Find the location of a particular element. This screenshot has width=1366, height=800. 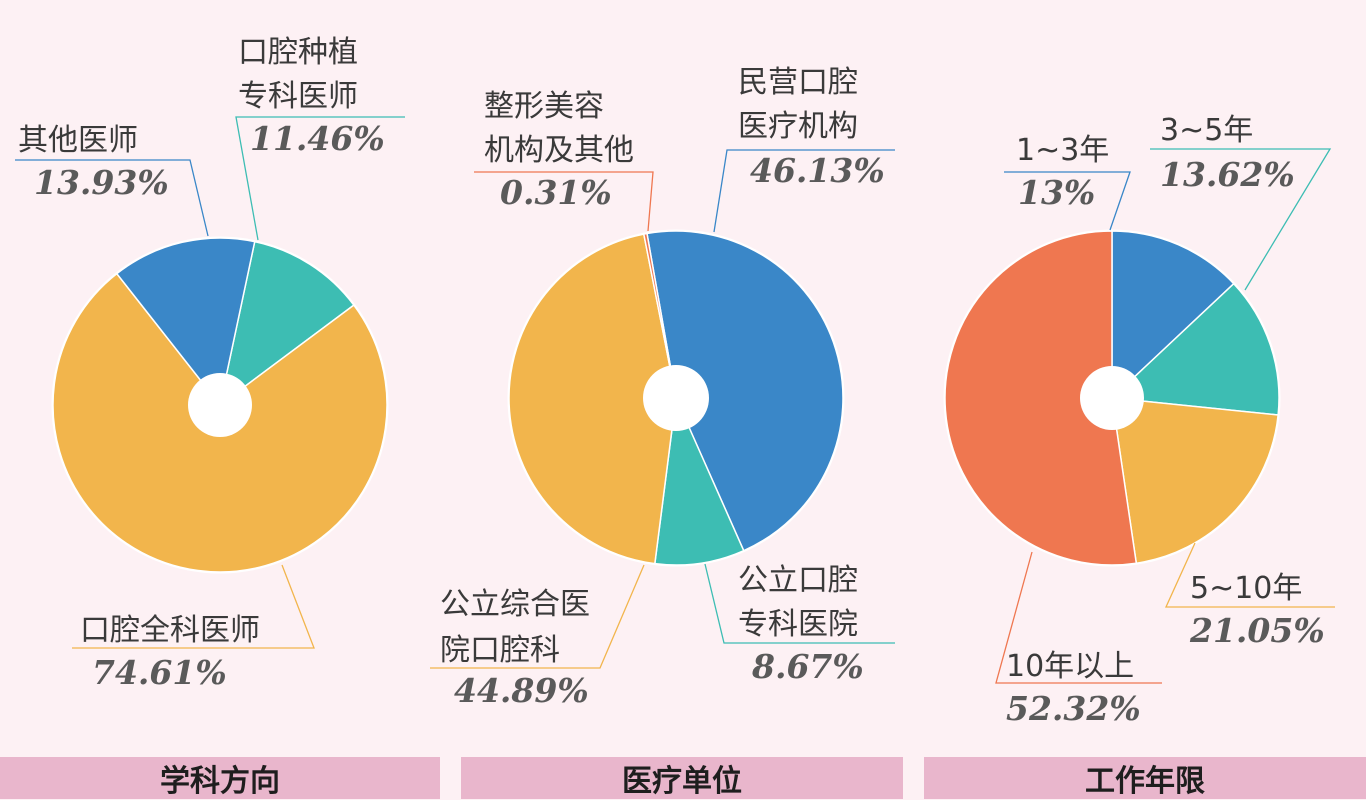

slice-value-label: 74.61% is located at coordinates (159, 672).